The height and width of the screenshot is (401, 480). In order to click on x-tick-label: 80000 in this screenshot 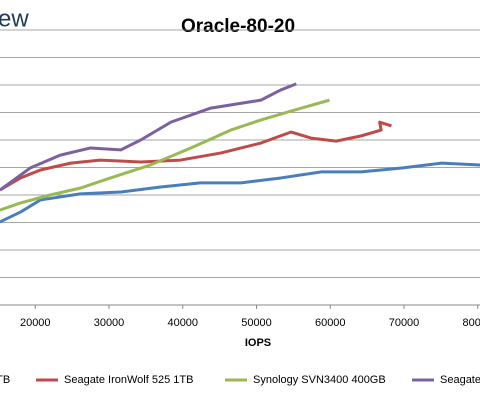, I will do `click(471, 323)`.